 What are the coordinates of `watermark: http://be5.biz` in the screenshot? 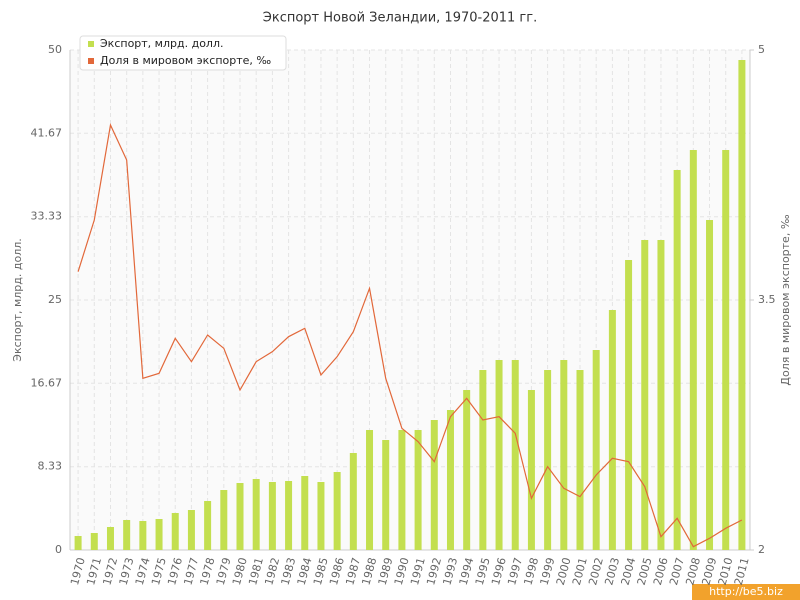 It's located at (746, 591).